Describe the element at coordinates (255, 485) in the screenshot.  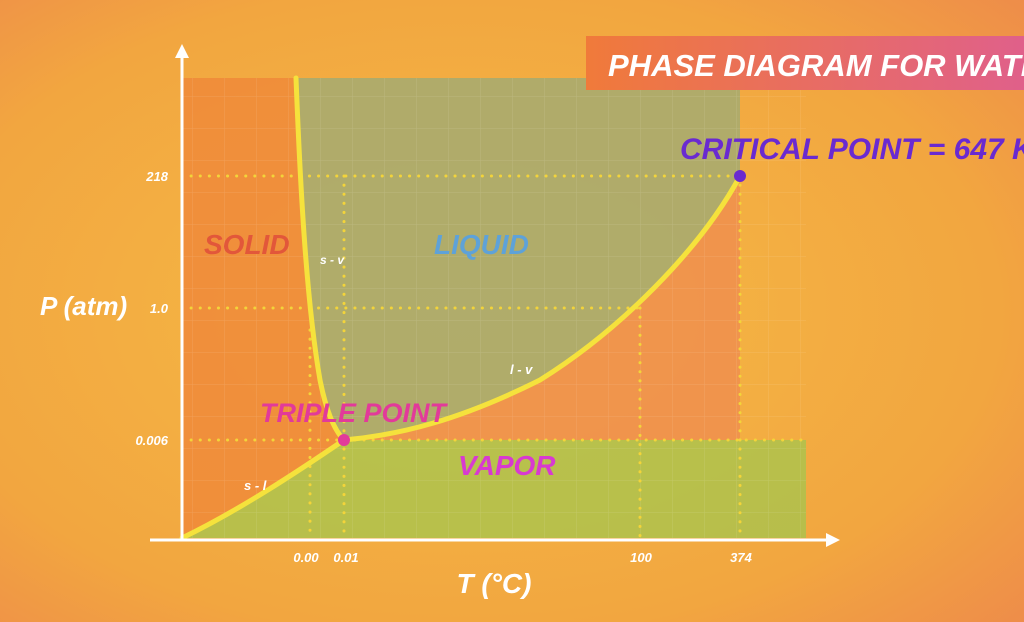
I see `solid-vapor-curve-label: s - l` at that location.